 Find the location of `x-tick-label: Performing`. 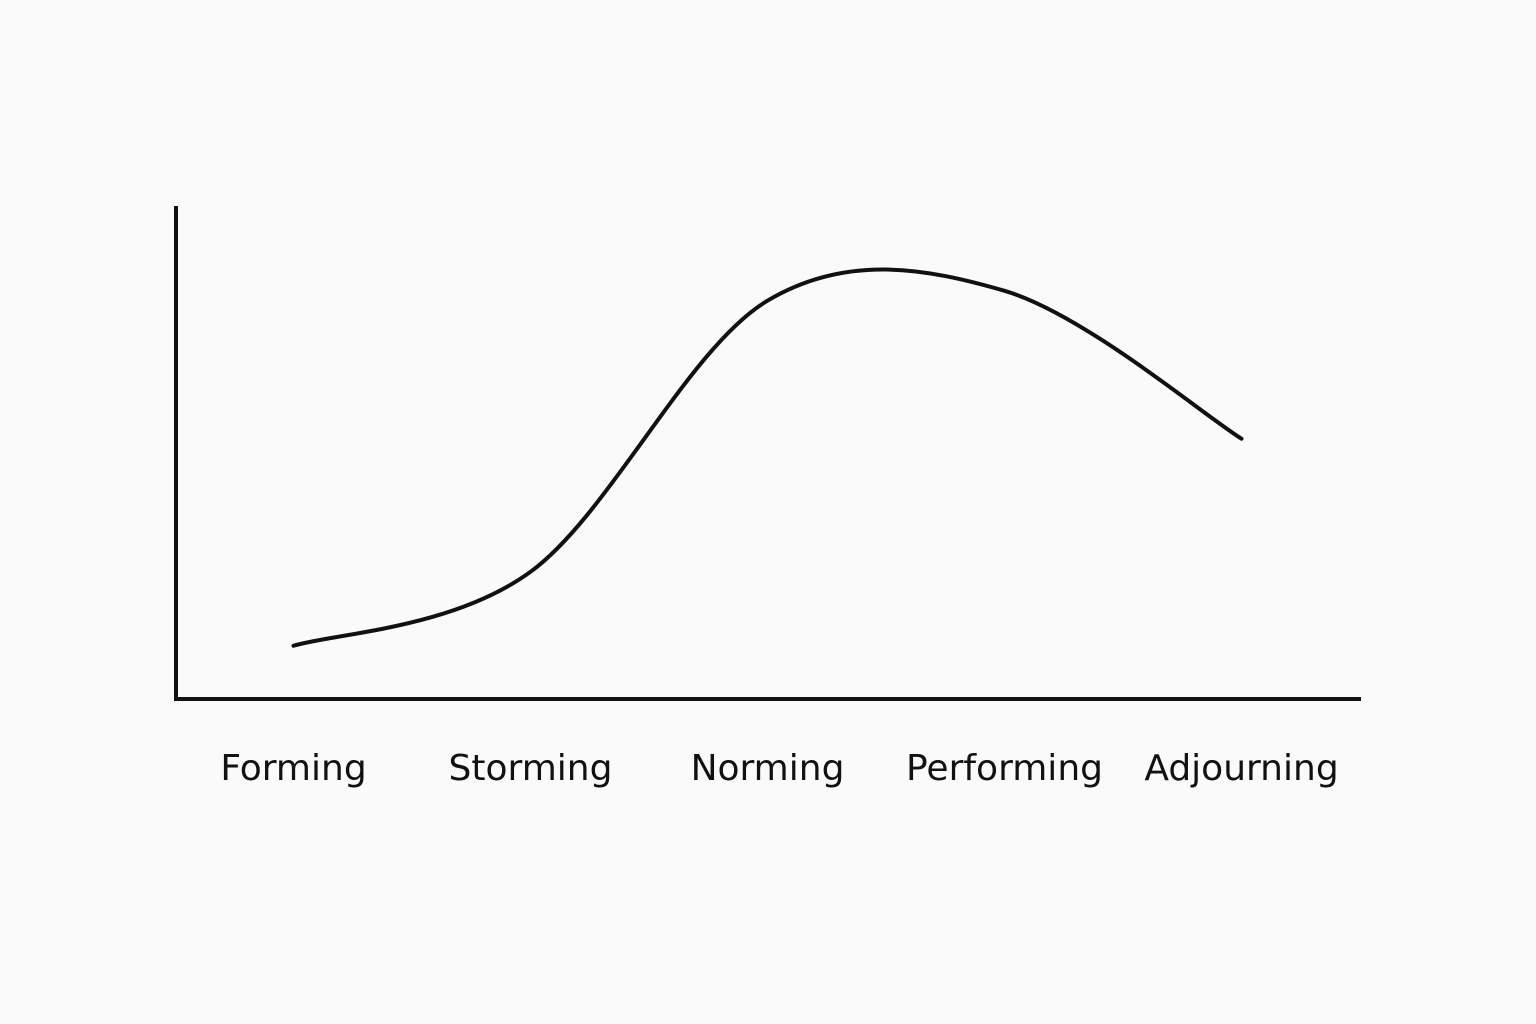

x-tick-label: Performing is located at coordinates (1004, 768).